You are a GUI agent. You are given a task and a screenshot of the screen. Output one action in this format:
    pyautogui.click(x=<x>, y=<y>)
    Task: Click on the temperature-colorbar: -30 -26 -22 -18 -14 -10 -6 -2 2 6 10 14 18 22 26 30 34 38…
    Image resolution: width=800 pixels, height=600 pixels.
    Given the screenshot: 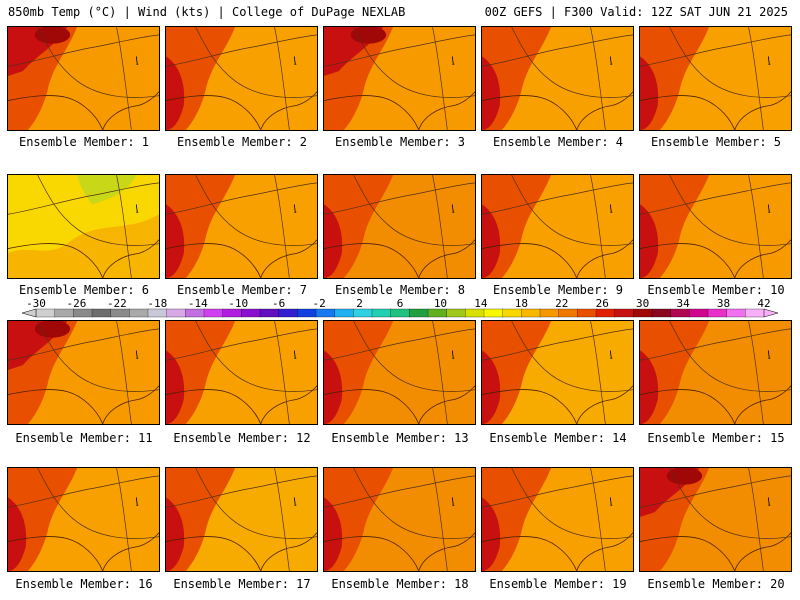 What is the action you would take?
    pyautogui.click(x=400, y=307)
    